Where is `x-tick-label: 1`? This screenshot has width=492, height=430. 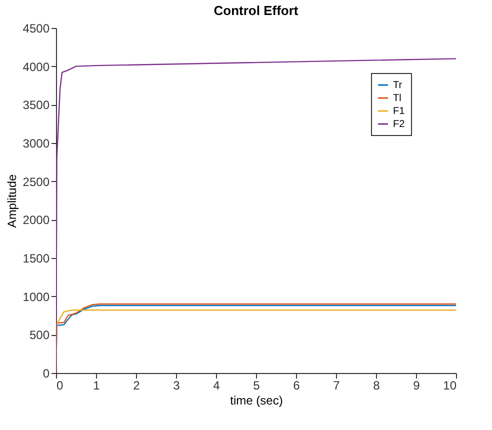
x-tick-label: 1 is located at coordinates (96, 385).